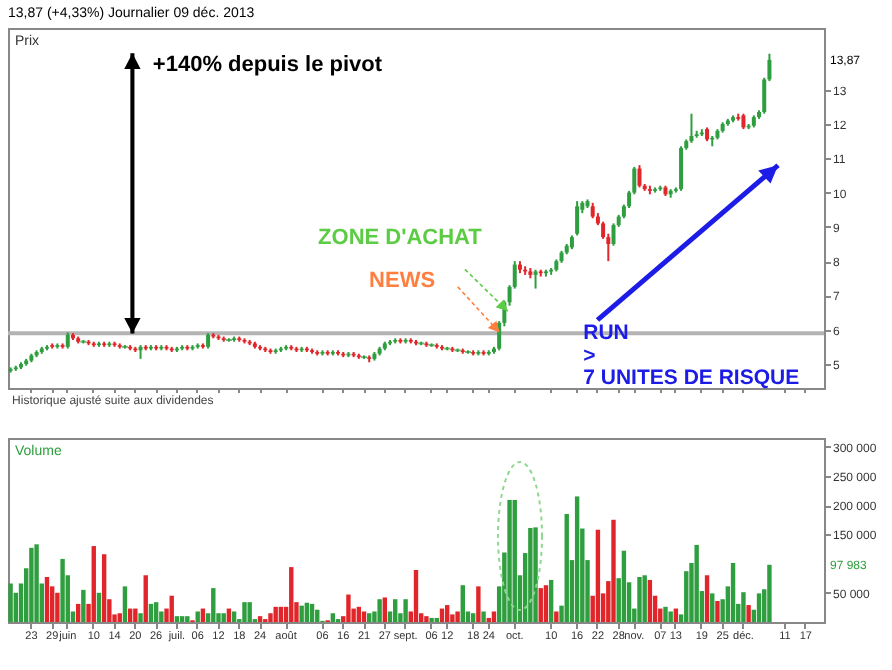 The image size is (892, 670). What do you see at coordinates (606, 333) in the screenshot?
I see `annotation: RUN` at bounding box center [606, 333].